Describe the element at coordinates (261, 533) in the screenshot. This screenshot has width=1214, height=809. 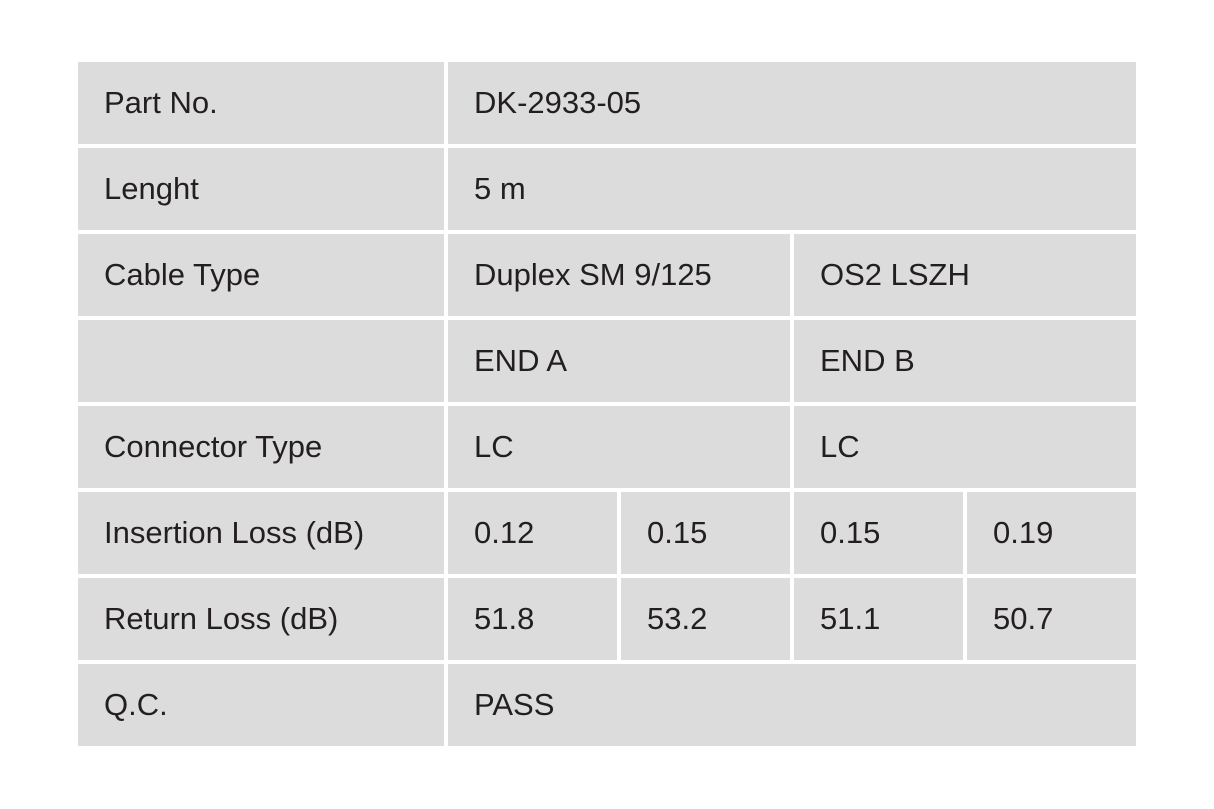
I see `row-label: Insertion Loss (dB)` at that location.